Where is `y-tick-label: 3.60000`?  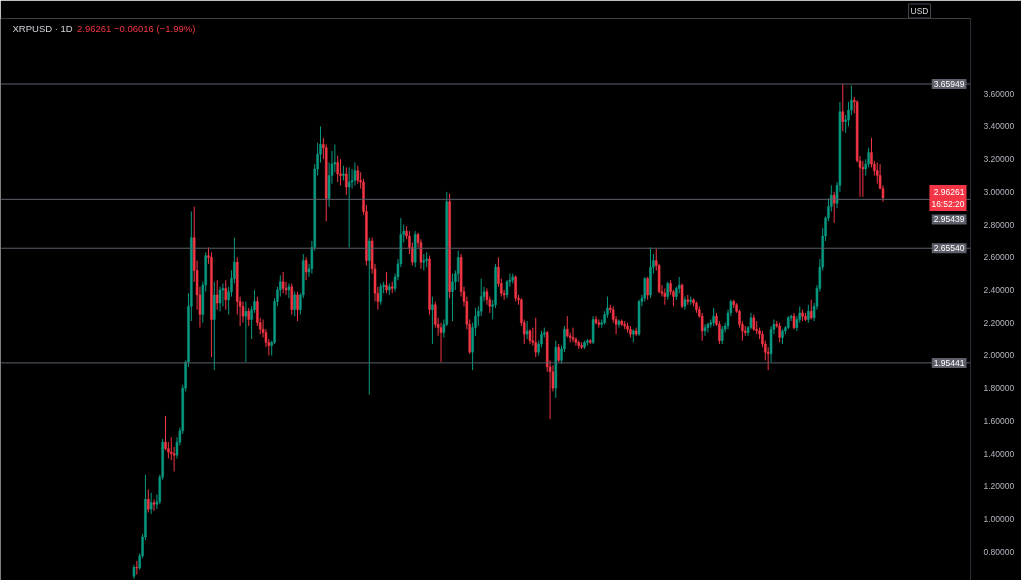
y-tick-label: 3.60000 is located at coordinates (999, 93).